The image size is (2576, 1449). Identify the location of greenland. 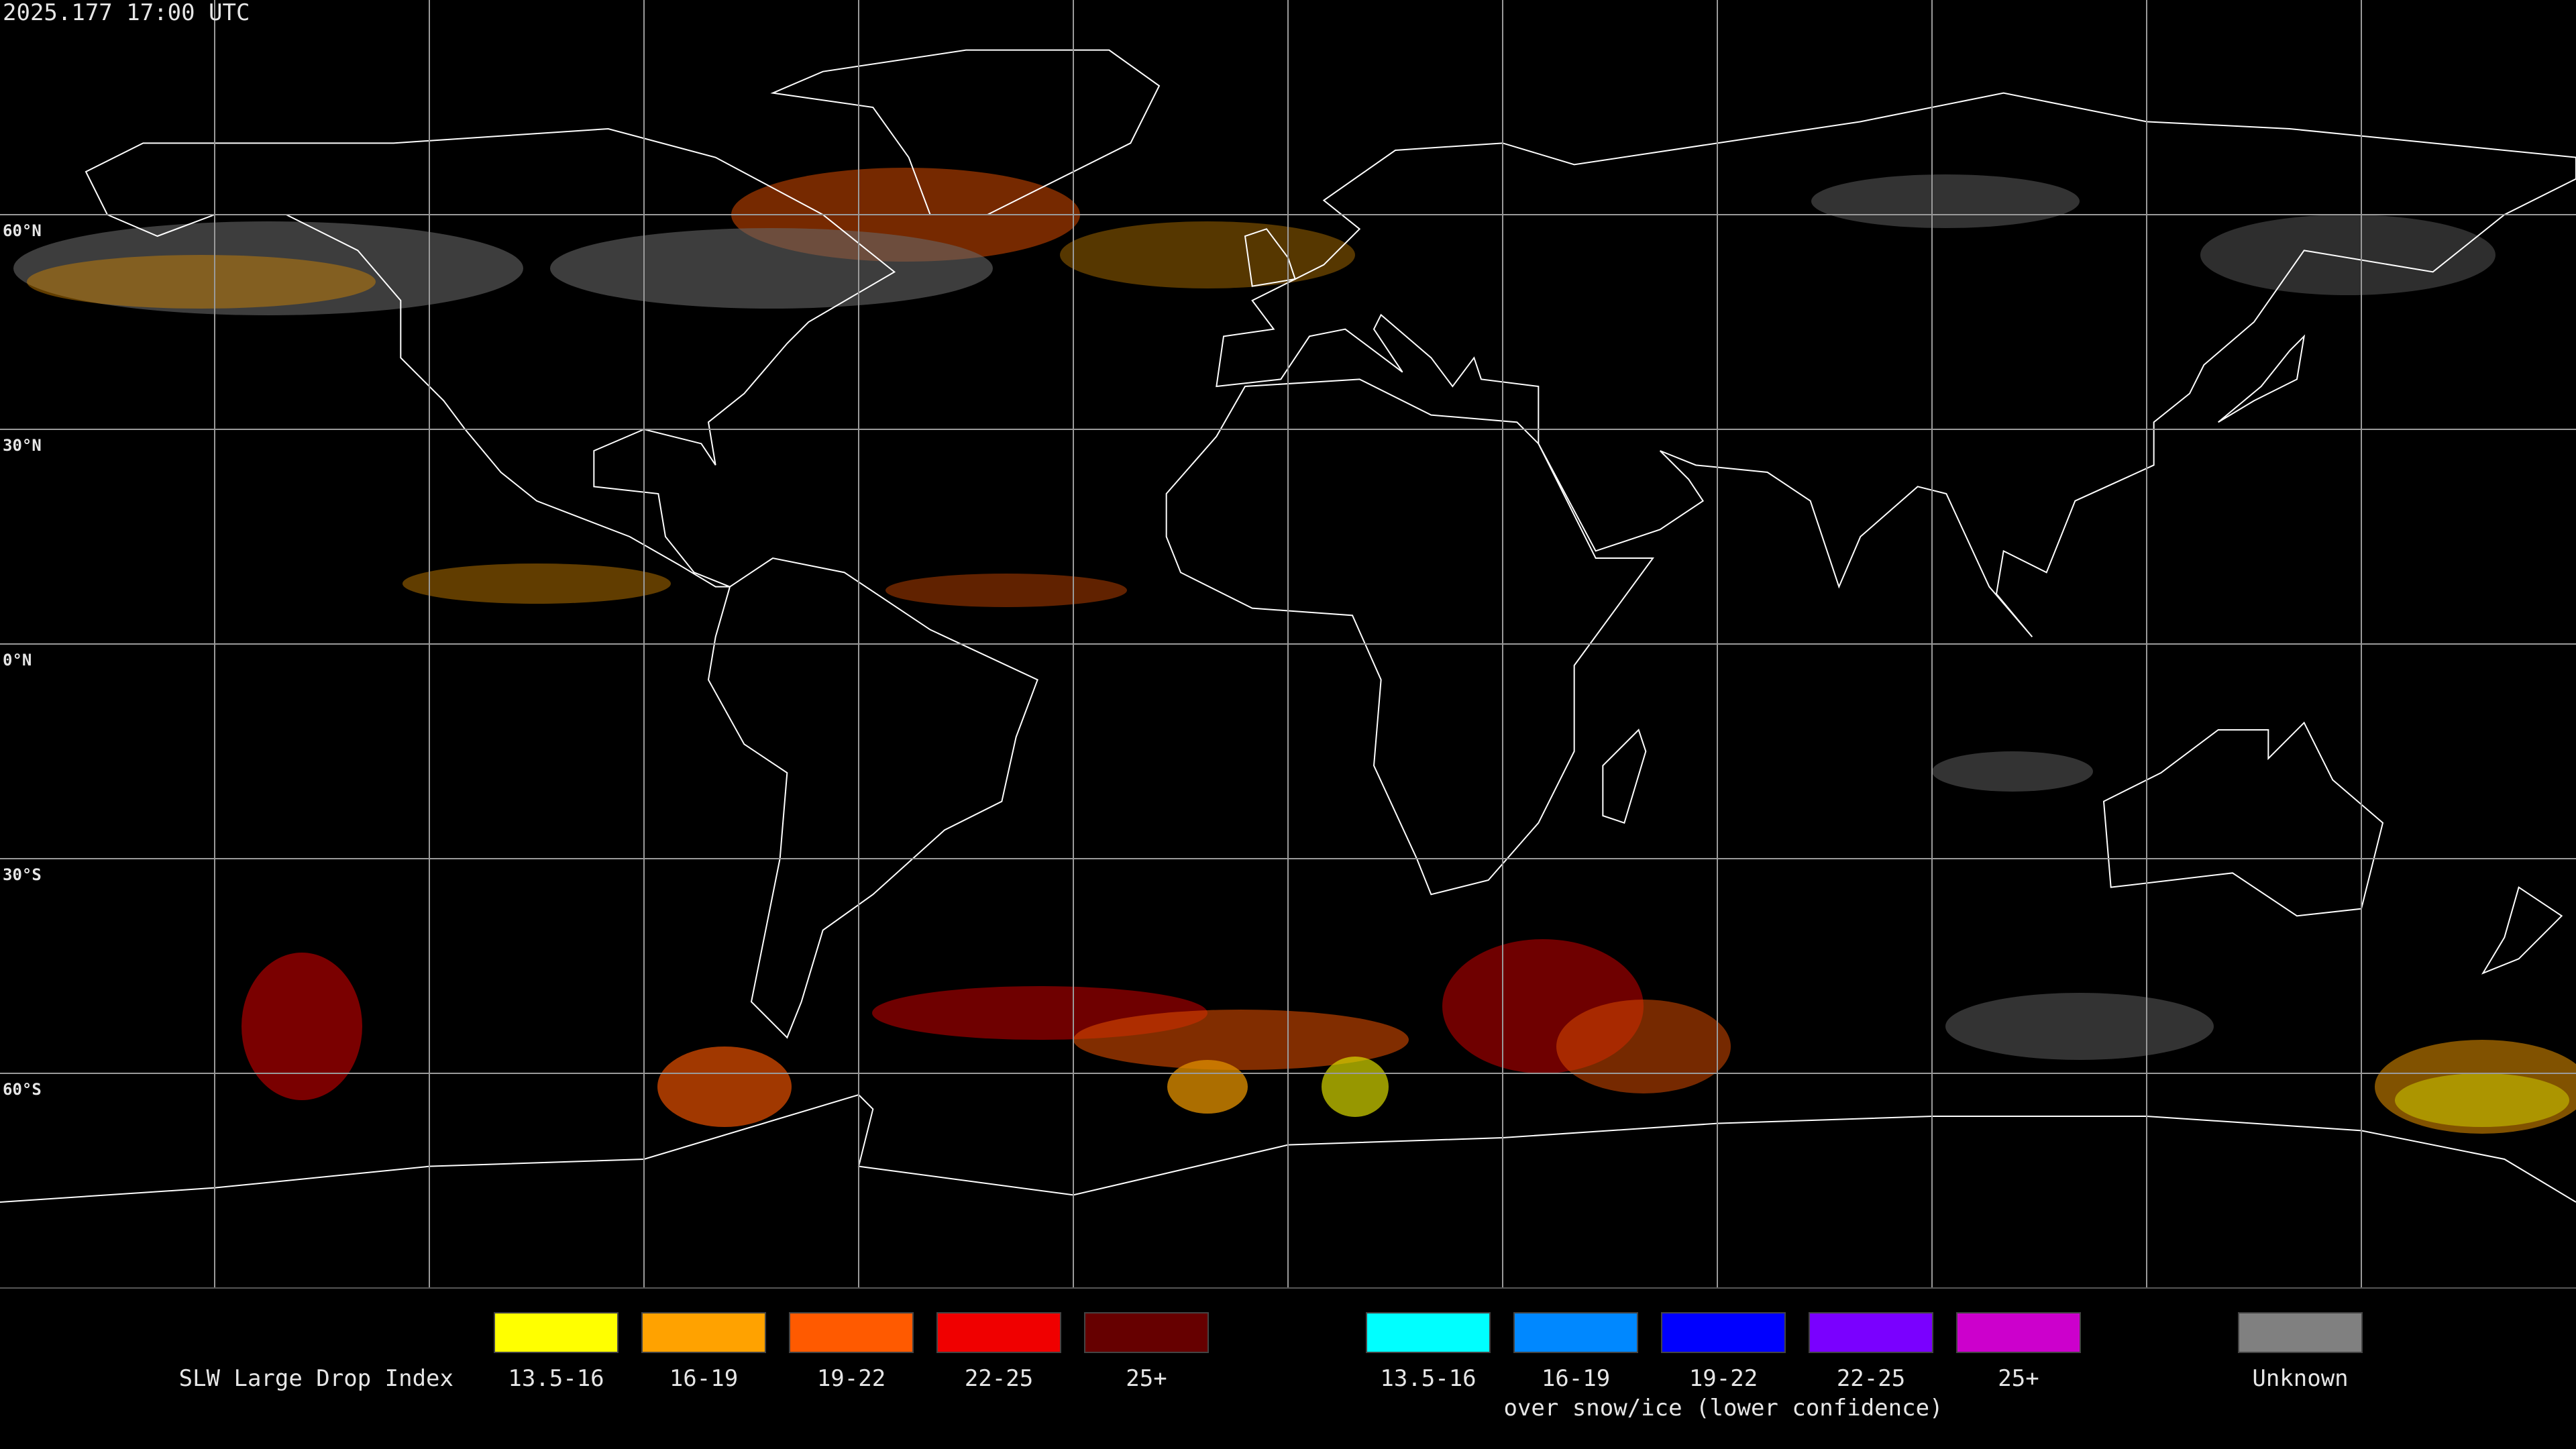
(966, 132).